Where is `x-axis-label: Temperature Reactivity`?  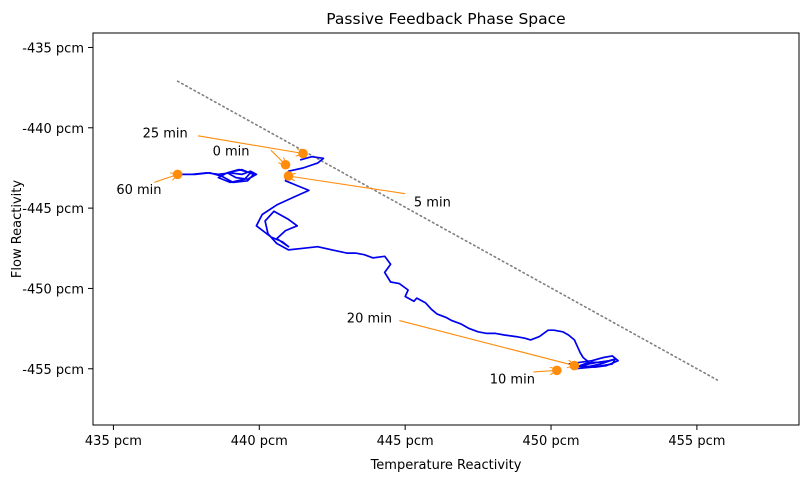 x-axis-label: Temperature Reactivity is located at coordinates (446, 465).